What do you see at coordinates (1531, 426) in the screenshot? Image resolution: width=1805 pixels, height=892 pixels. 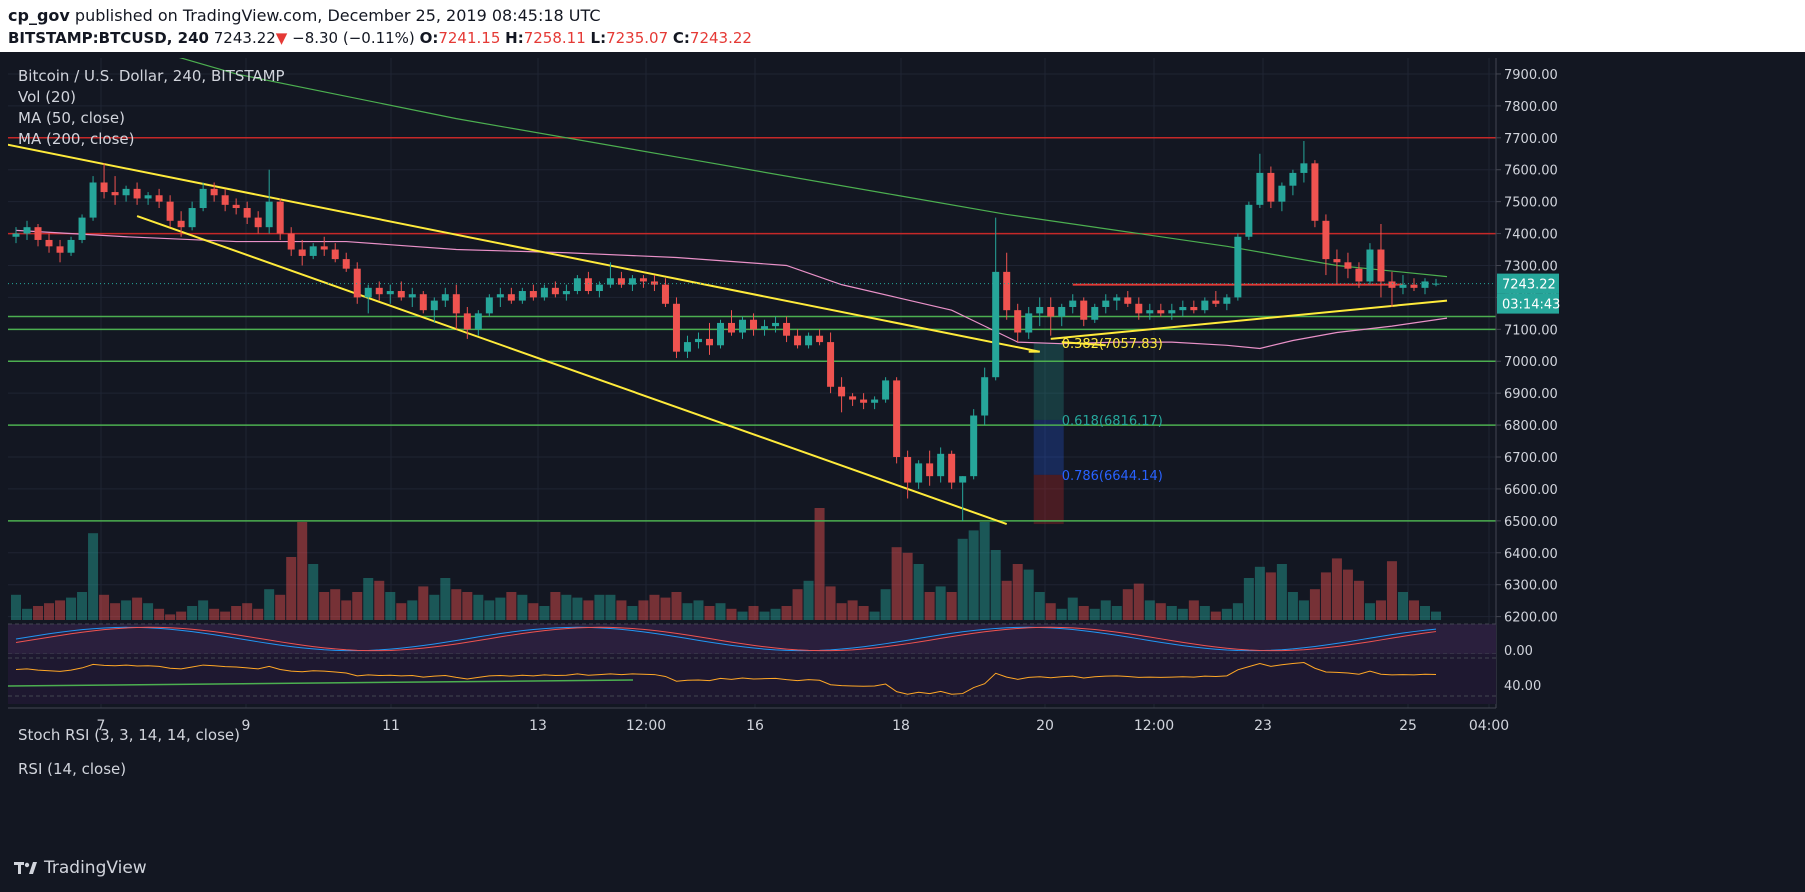 I see `price-tick-label: 6800.00` at bounding box center [1531, 426].